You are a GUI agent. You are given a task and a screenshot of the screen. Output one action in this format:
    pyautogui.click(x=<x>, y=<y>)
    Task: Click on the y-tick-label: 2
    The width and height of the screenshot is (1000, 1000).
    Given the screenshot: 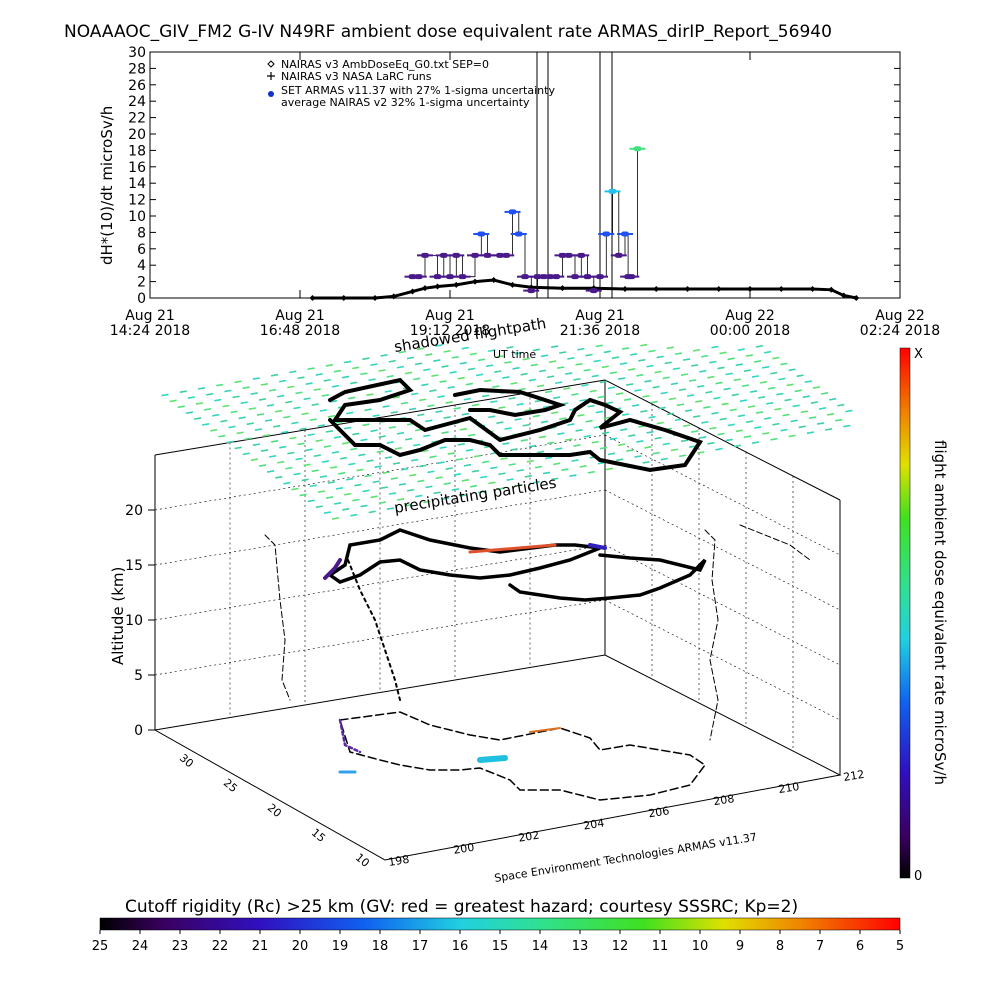 What is the action you would take?
    pyautogui.click(x=141, y=283)
    